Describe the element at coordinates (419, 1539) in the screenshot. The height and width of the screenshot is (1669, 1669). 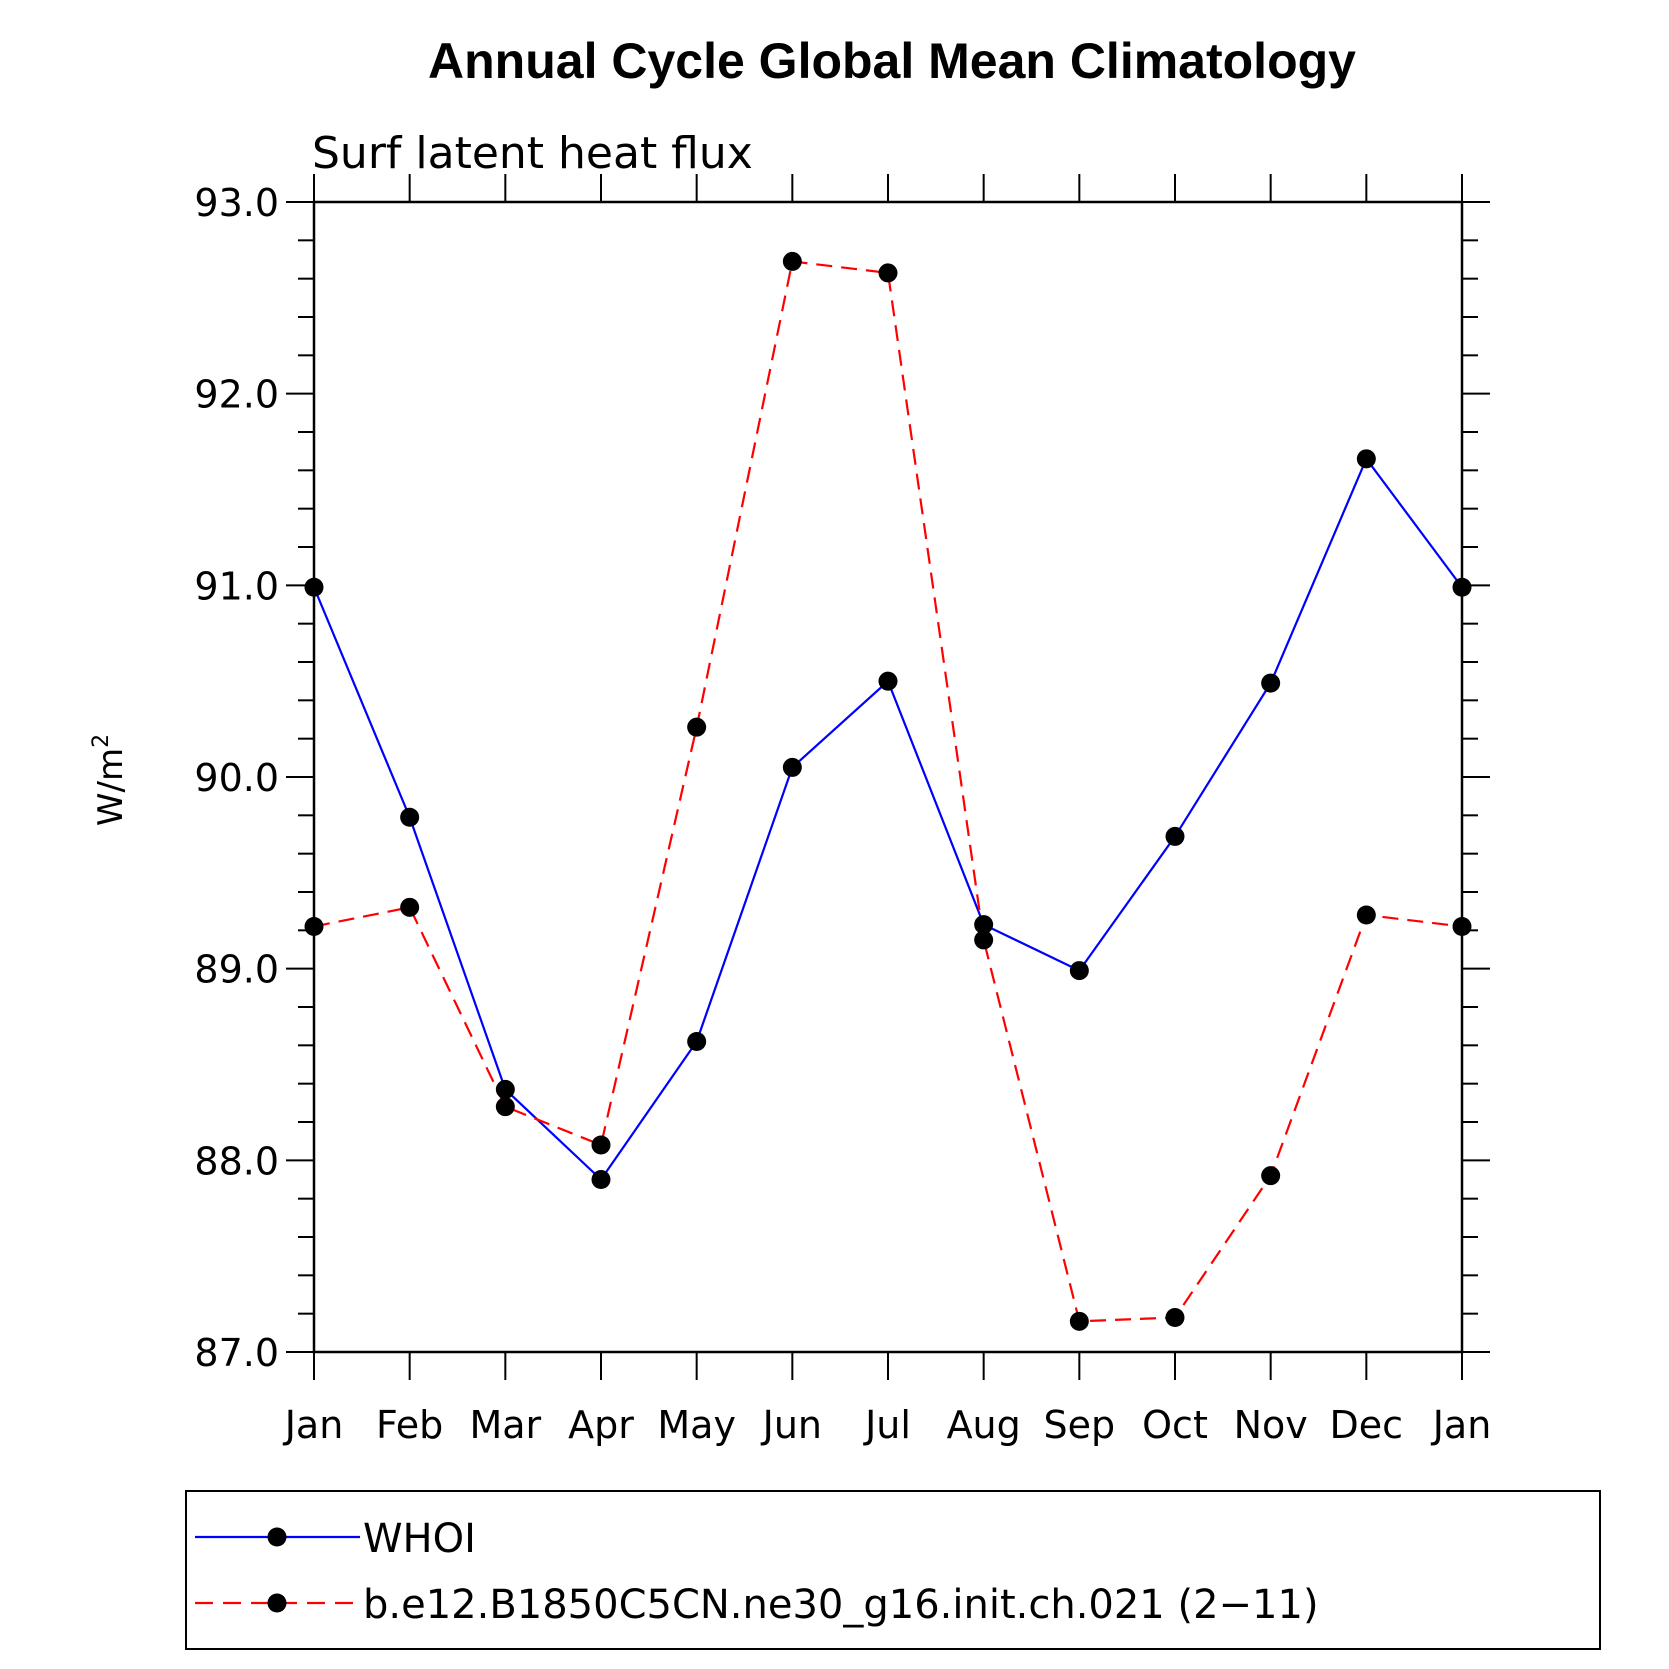
I see `legend-label-0: WHOI` at that location.